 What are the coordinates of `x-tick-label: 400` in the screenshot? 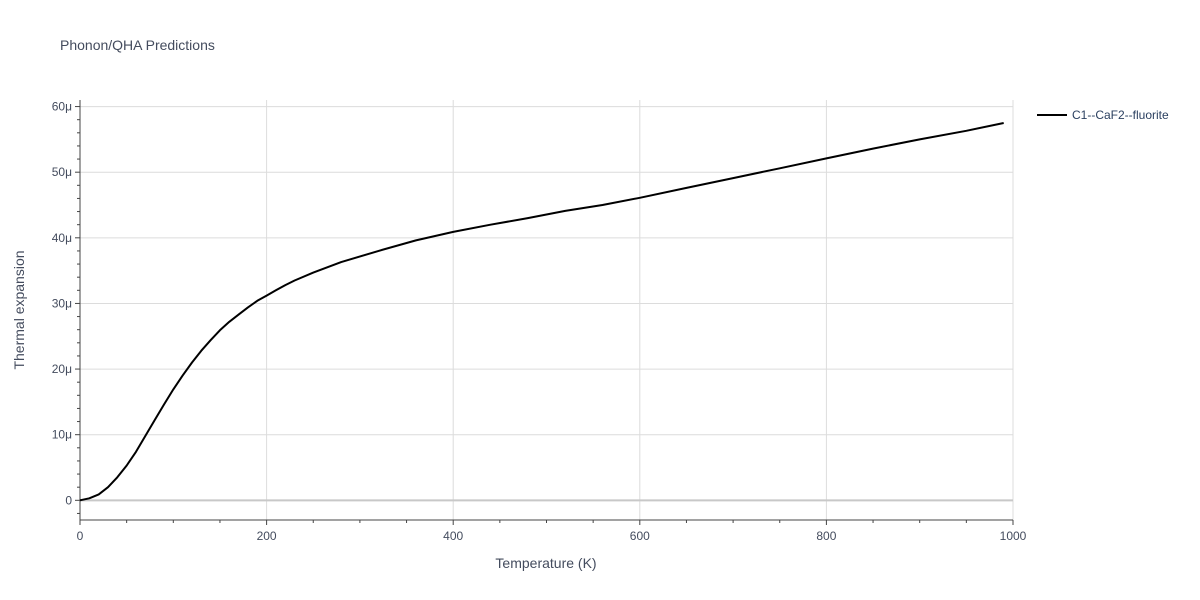 It's located at (453, 536).